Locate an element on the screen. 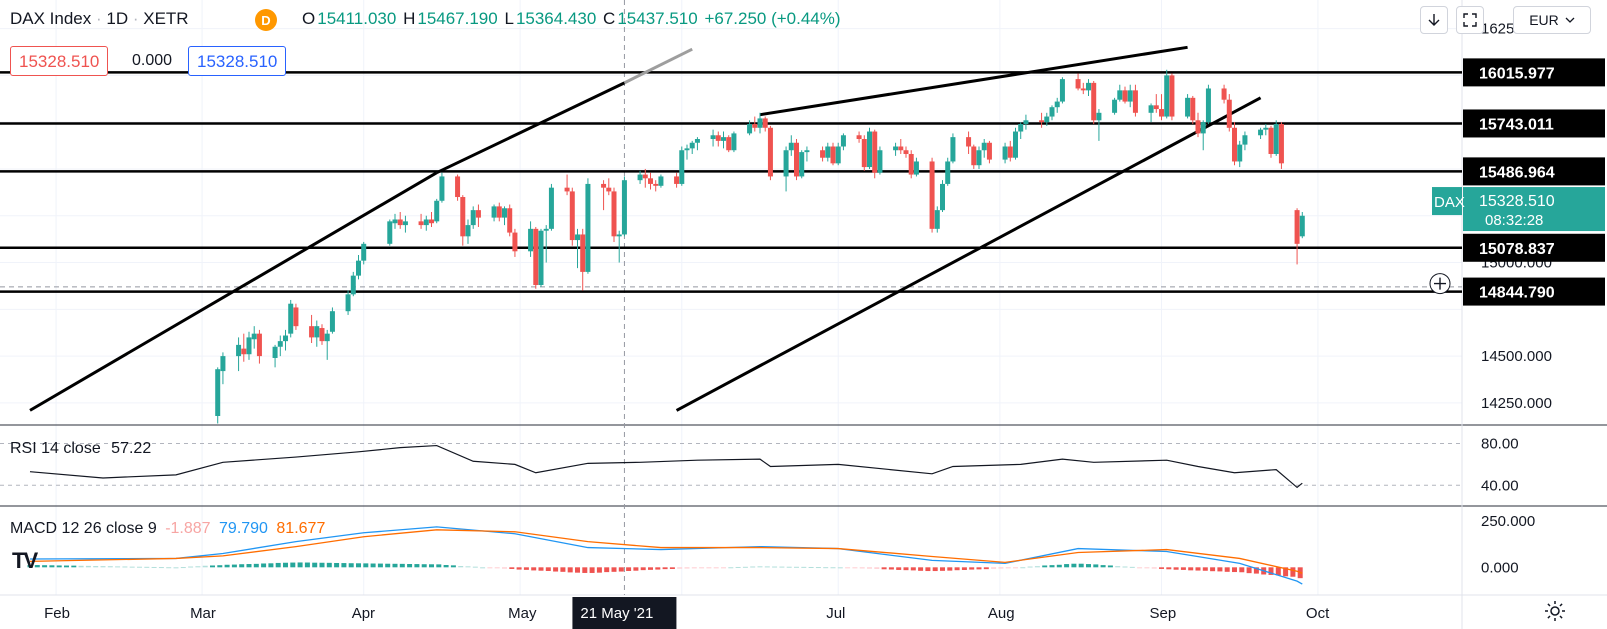 This screenshot has width=1607, height=629. time-tick-label: Aug is located at coordinates (1001, 613).